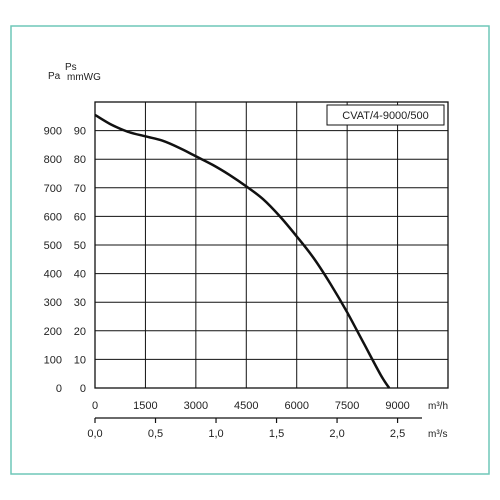 The image size is (500, 500). I want to click on m3h-tick-label: 3000, so click(196, 406).